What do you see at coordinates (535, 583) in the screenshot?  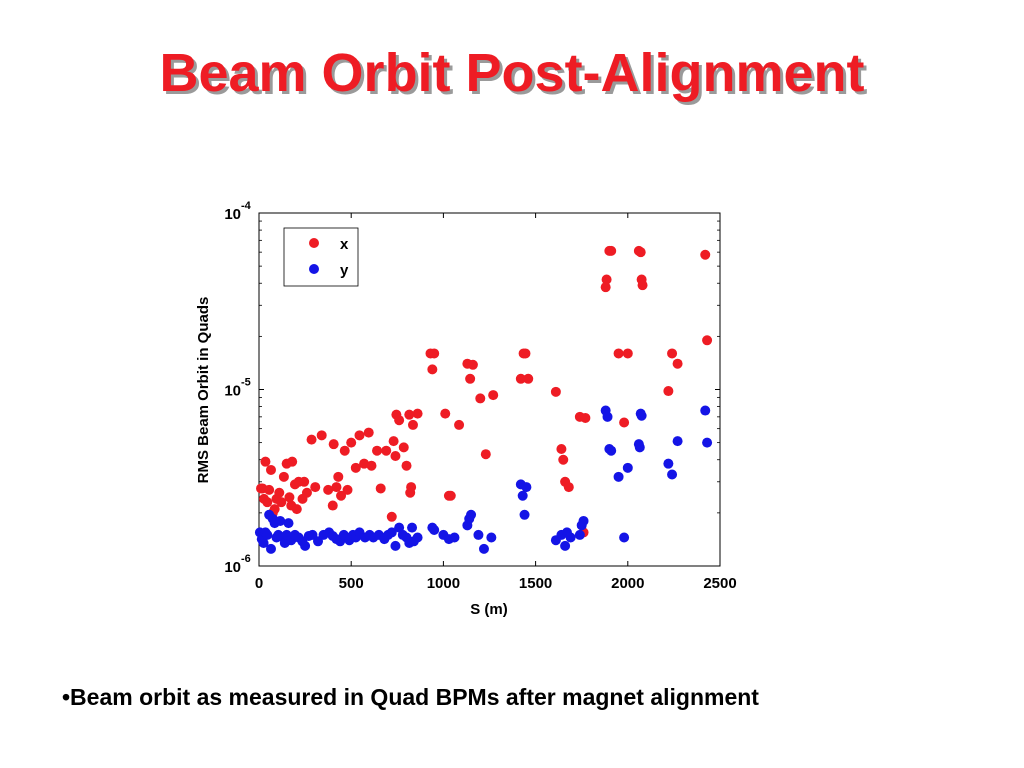 I see `x-tick-label: 1500` at bounding box center [535, 583].